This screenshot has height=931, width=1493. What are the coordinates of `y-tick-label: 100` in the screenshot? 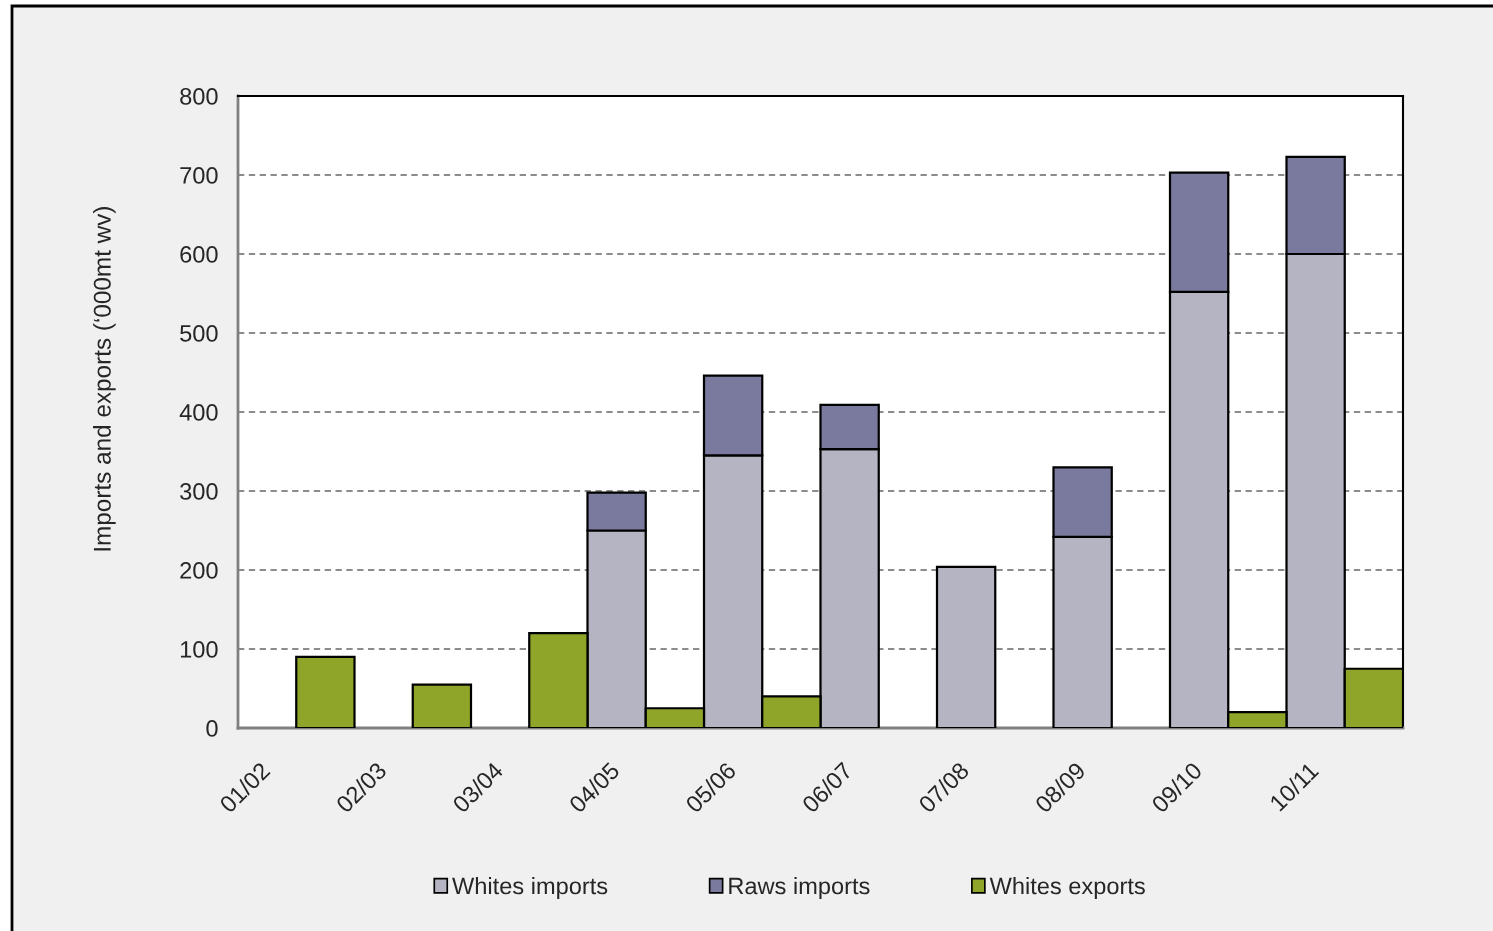 It's located at (199, 649).